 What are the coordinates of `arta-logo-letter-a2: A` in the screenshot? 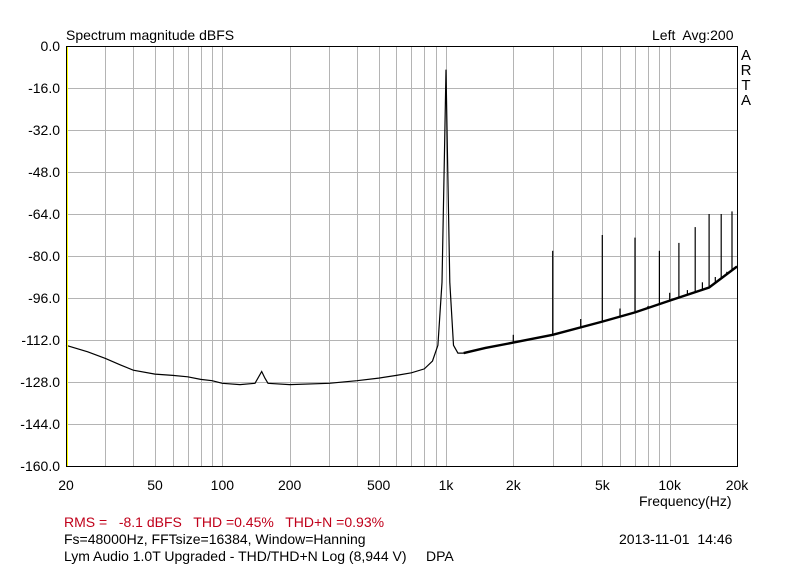 It's located at (745, 100).